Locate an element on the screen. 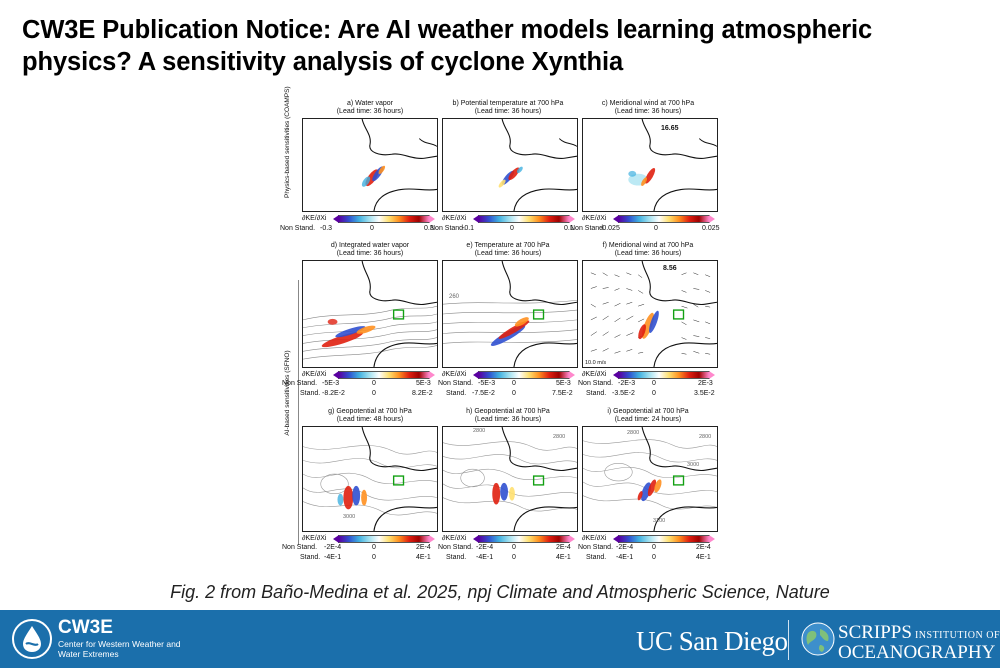  panel-title: d) Integrated water vapor is located at coordinates (370, 245).